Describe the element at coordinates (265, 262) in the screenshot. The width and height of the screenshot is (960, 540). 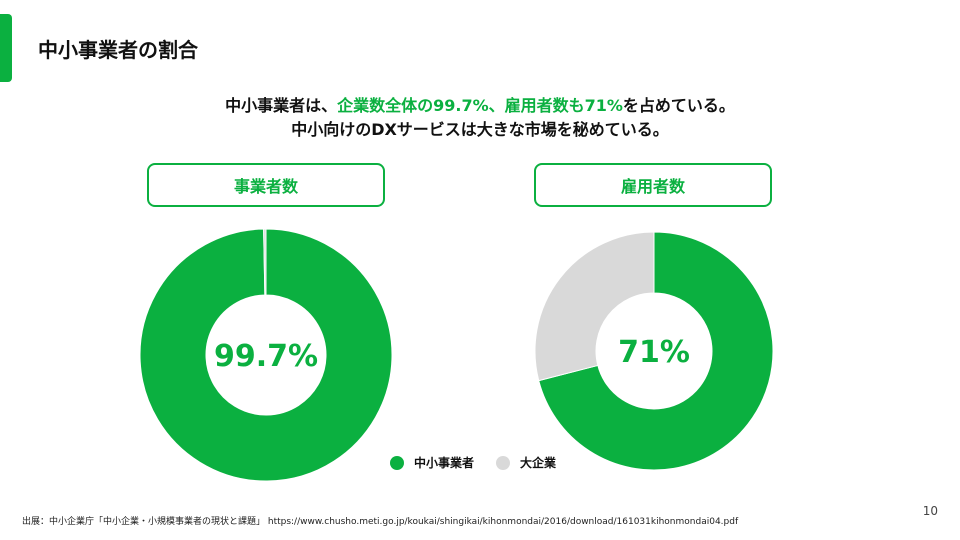
I see `donut-slice-businesses-large` at that location.